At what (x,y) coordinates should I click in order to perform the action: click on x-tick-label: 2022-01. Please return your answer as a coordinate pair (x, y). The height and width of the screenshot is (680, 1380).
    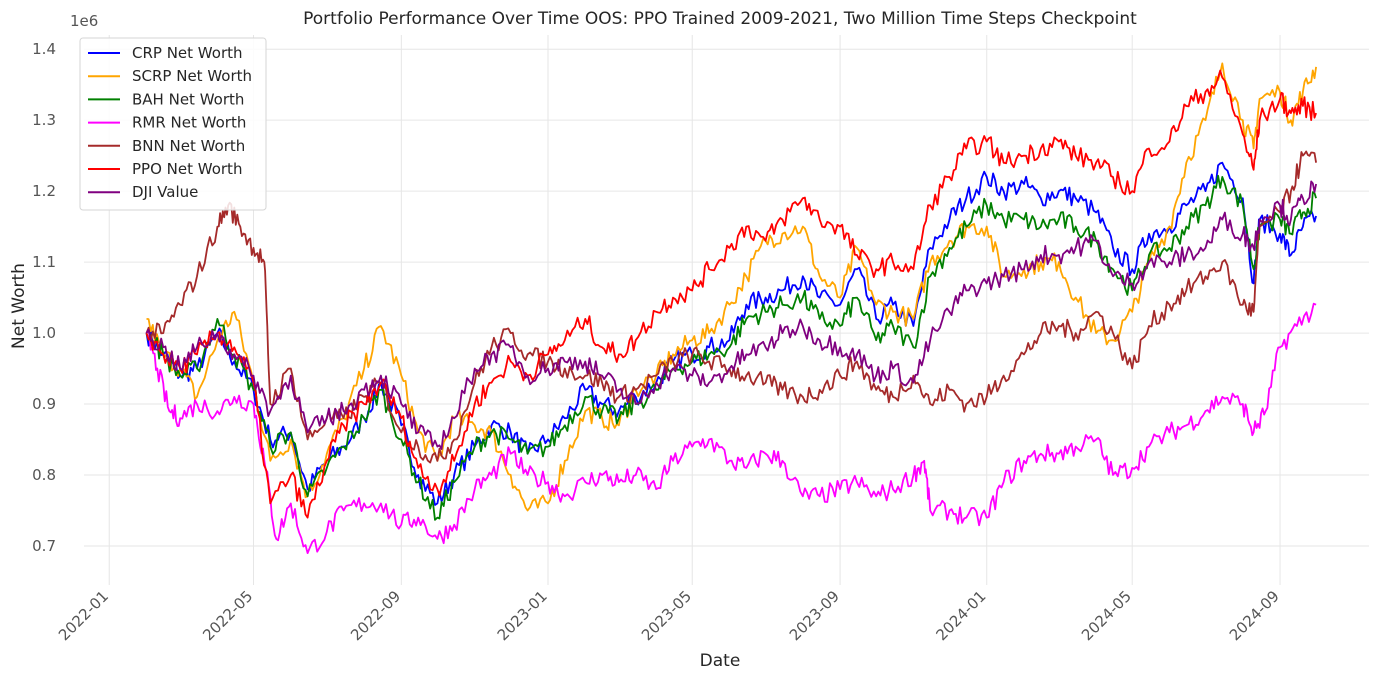
    Looking at the image, I should click on (83, 615).